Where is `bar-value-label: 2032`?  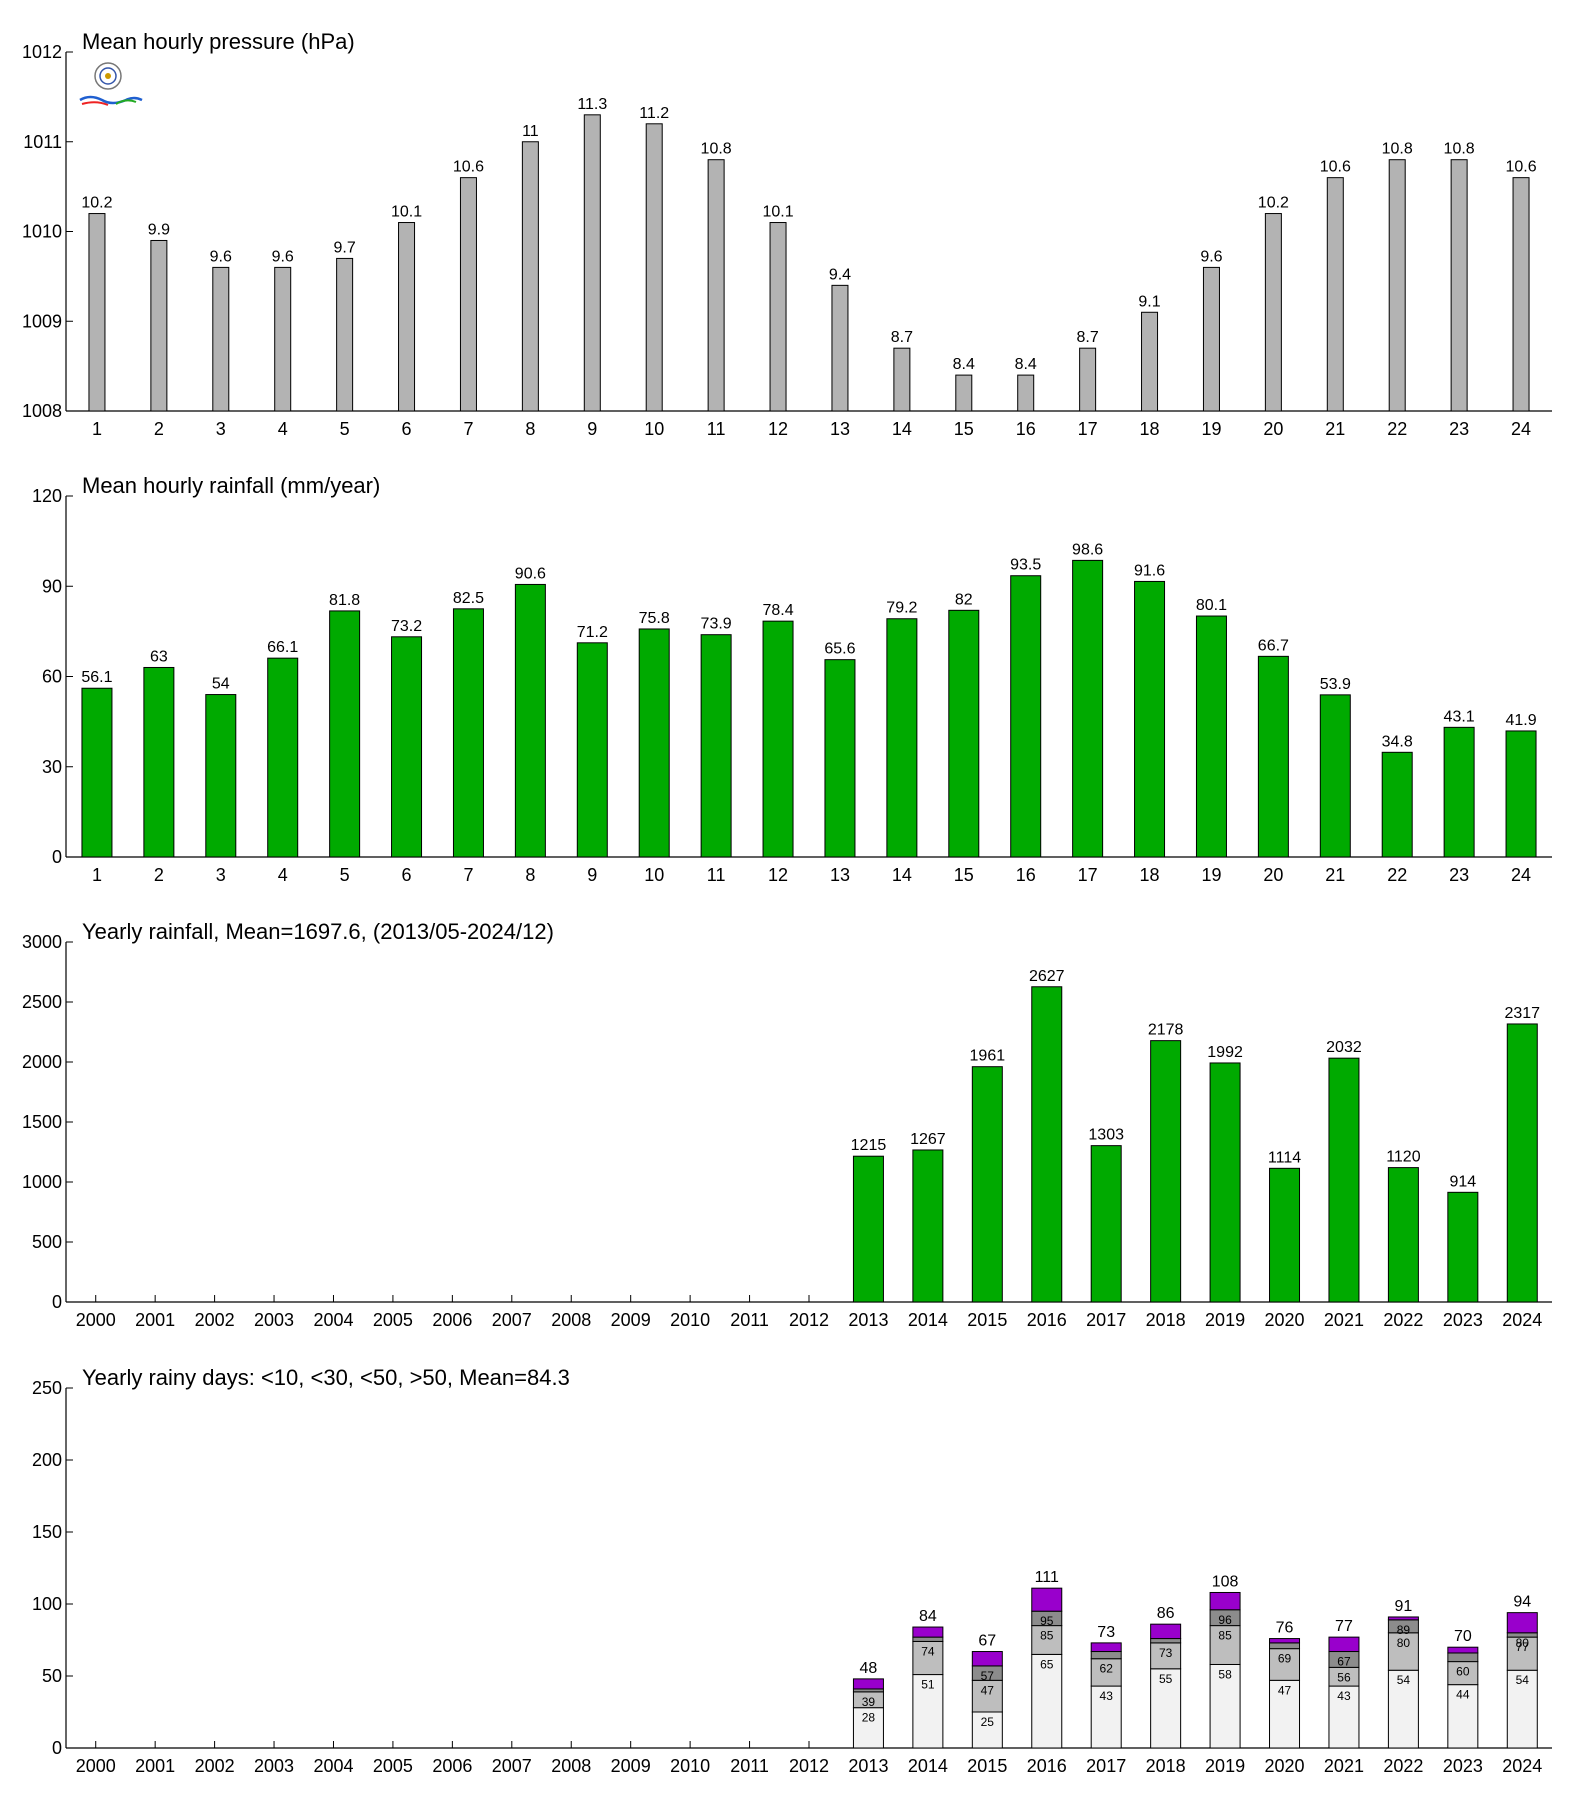
bar-value-label: 2032 is located at coordinates (1344, 1047).